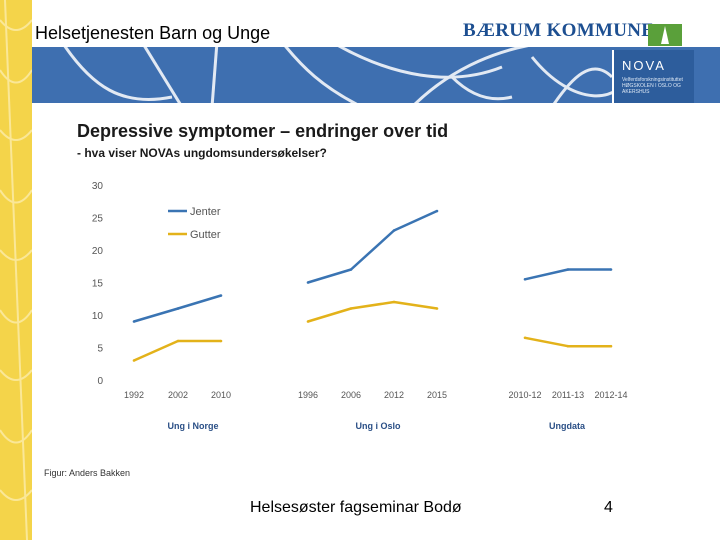  What do you see at coordinates (100, 381) in the screenshot?
I see `y-tick-label: 0` at bounding box center [100, 381].